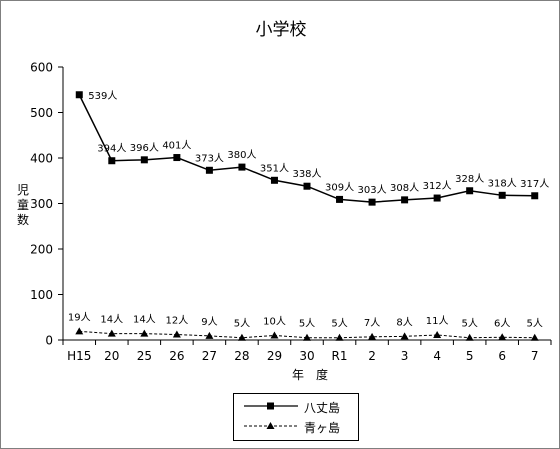  What do you see at coordinates (241, 356) in the screenshot?
I see `x-tick-label: 28` at bounding box center [241, 356].